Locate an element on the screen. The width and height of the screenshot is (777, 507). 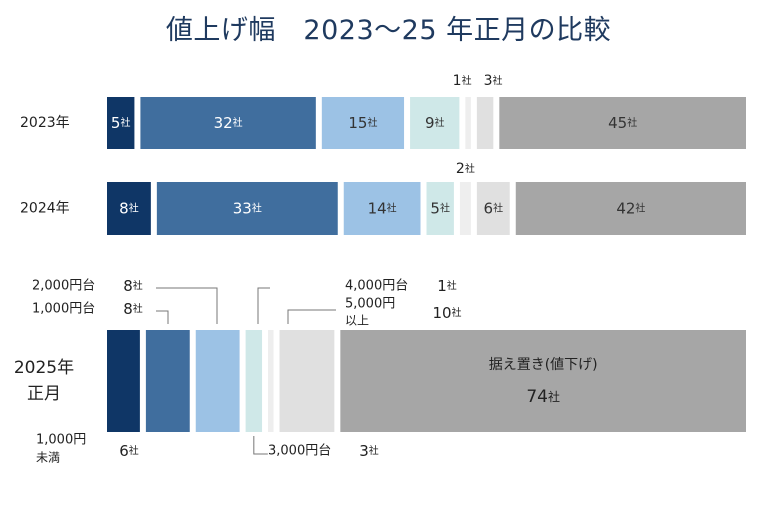
category-label: 据え置き(値下げ) is located at coordinates (543, 365).